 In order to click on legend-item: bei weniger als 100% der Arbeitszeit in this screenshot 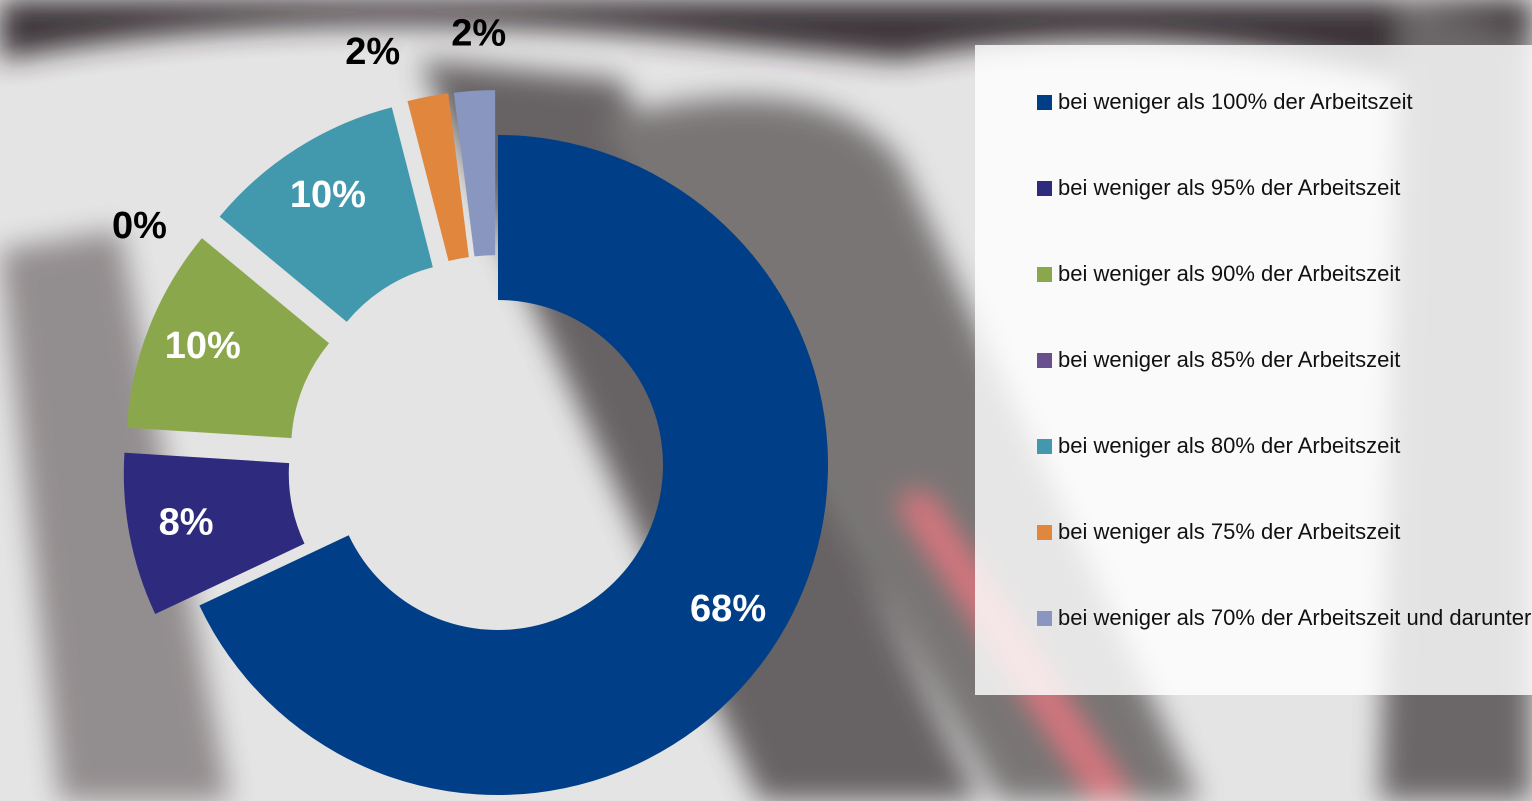, I will do `click(1284, 132)`.